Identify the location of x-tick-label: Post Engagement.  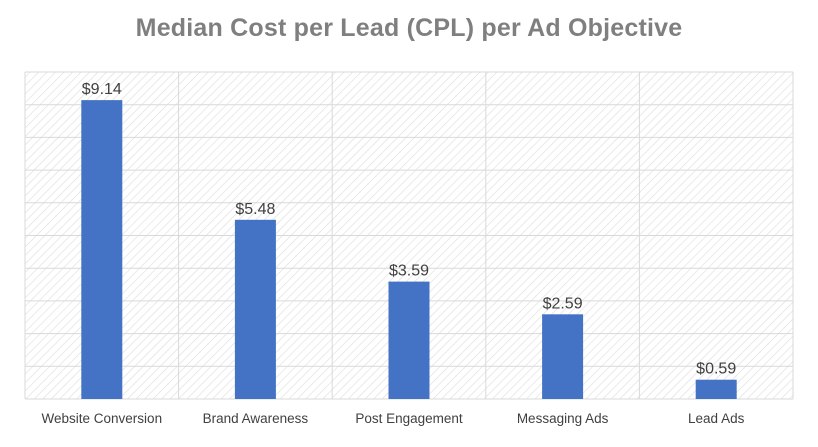
(409, 418).